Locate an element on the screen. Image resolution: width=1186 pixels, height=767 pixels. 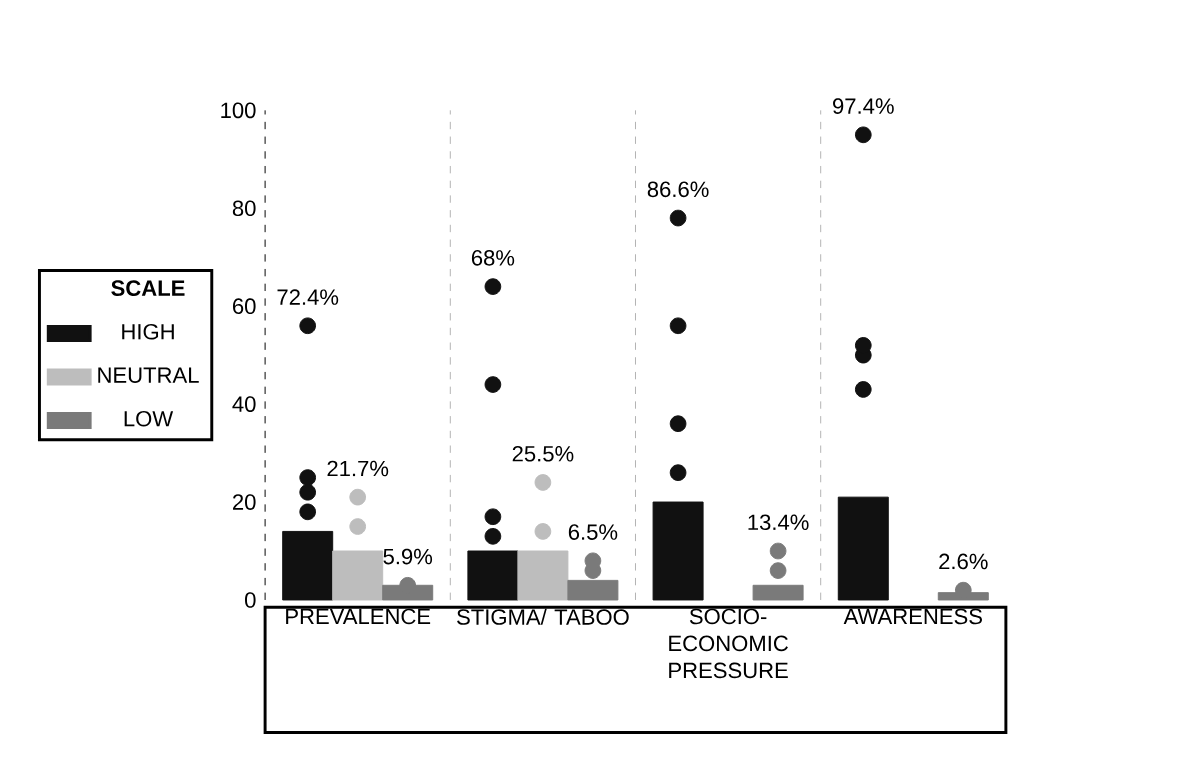
annotation: 2.6% is located at coordinates (963, 561).